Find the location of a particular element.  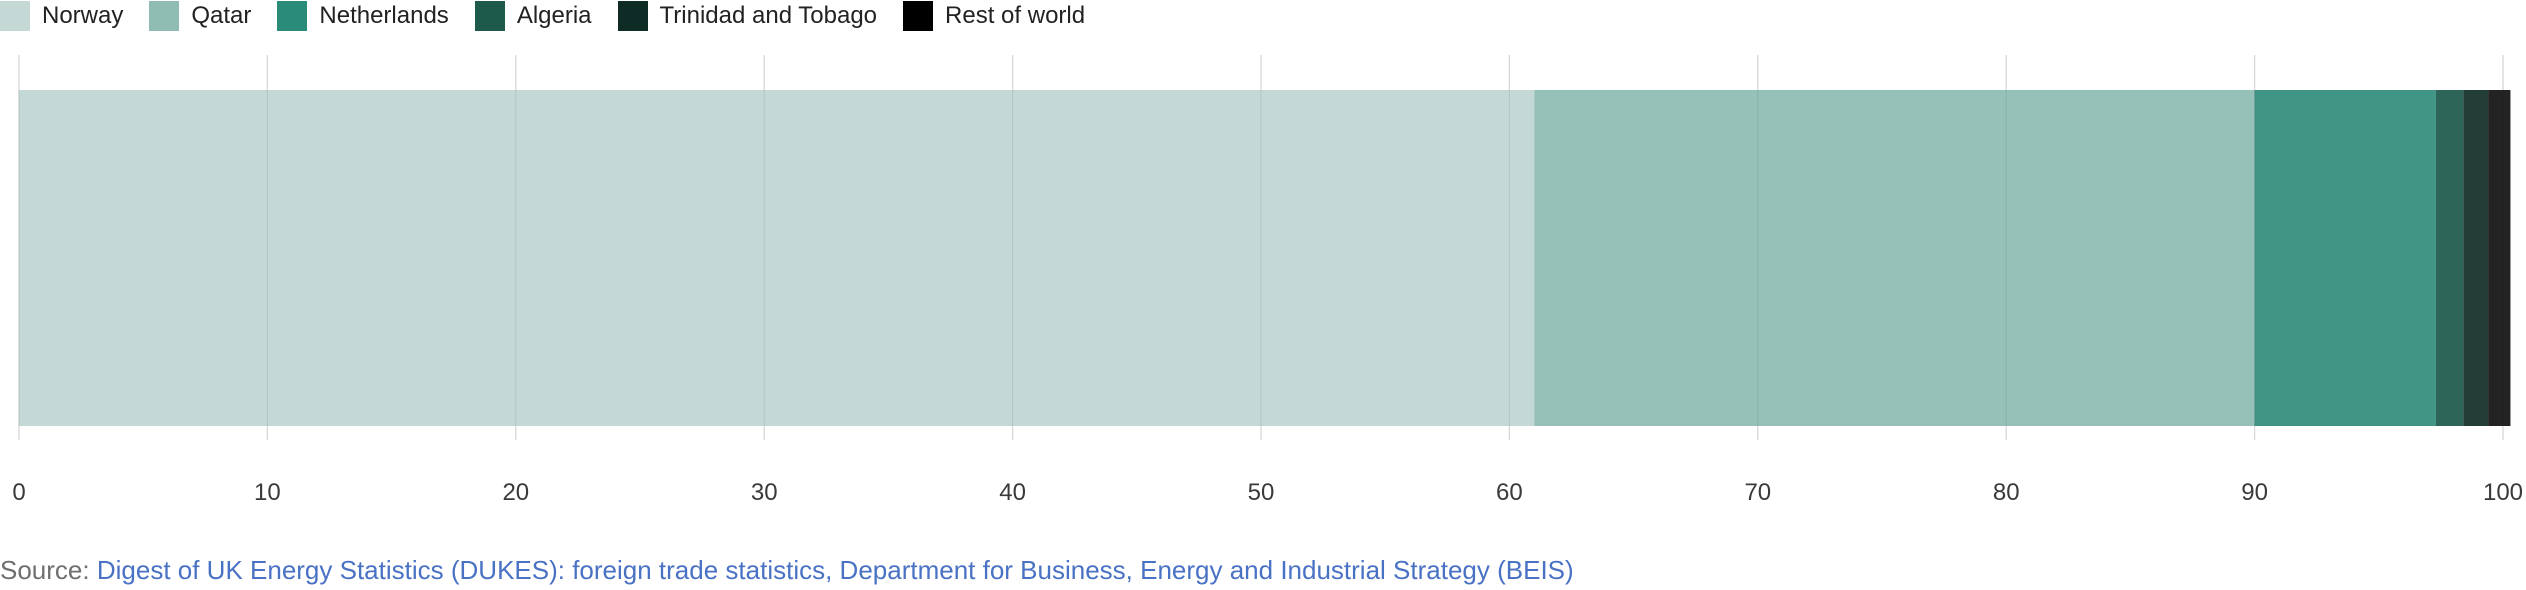

legend-item: Netherlands is located at coordinates (363, 16).